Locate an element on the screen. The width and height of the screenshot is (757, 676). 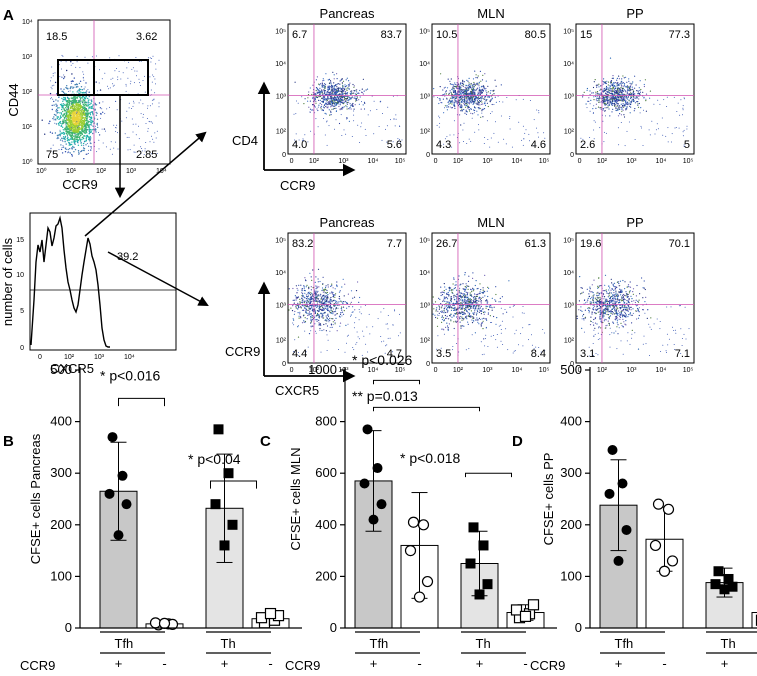
facs-ytick: 0 is located at coordinates (428, 155).